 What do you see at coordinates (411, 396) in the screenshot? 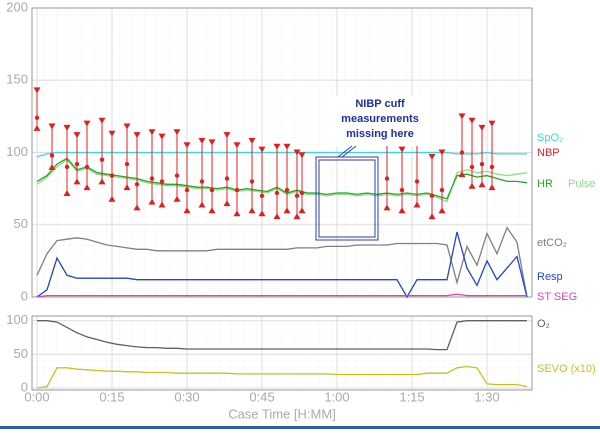
I see `x-tick-label: 1:15` at bounding box center [411, 396].